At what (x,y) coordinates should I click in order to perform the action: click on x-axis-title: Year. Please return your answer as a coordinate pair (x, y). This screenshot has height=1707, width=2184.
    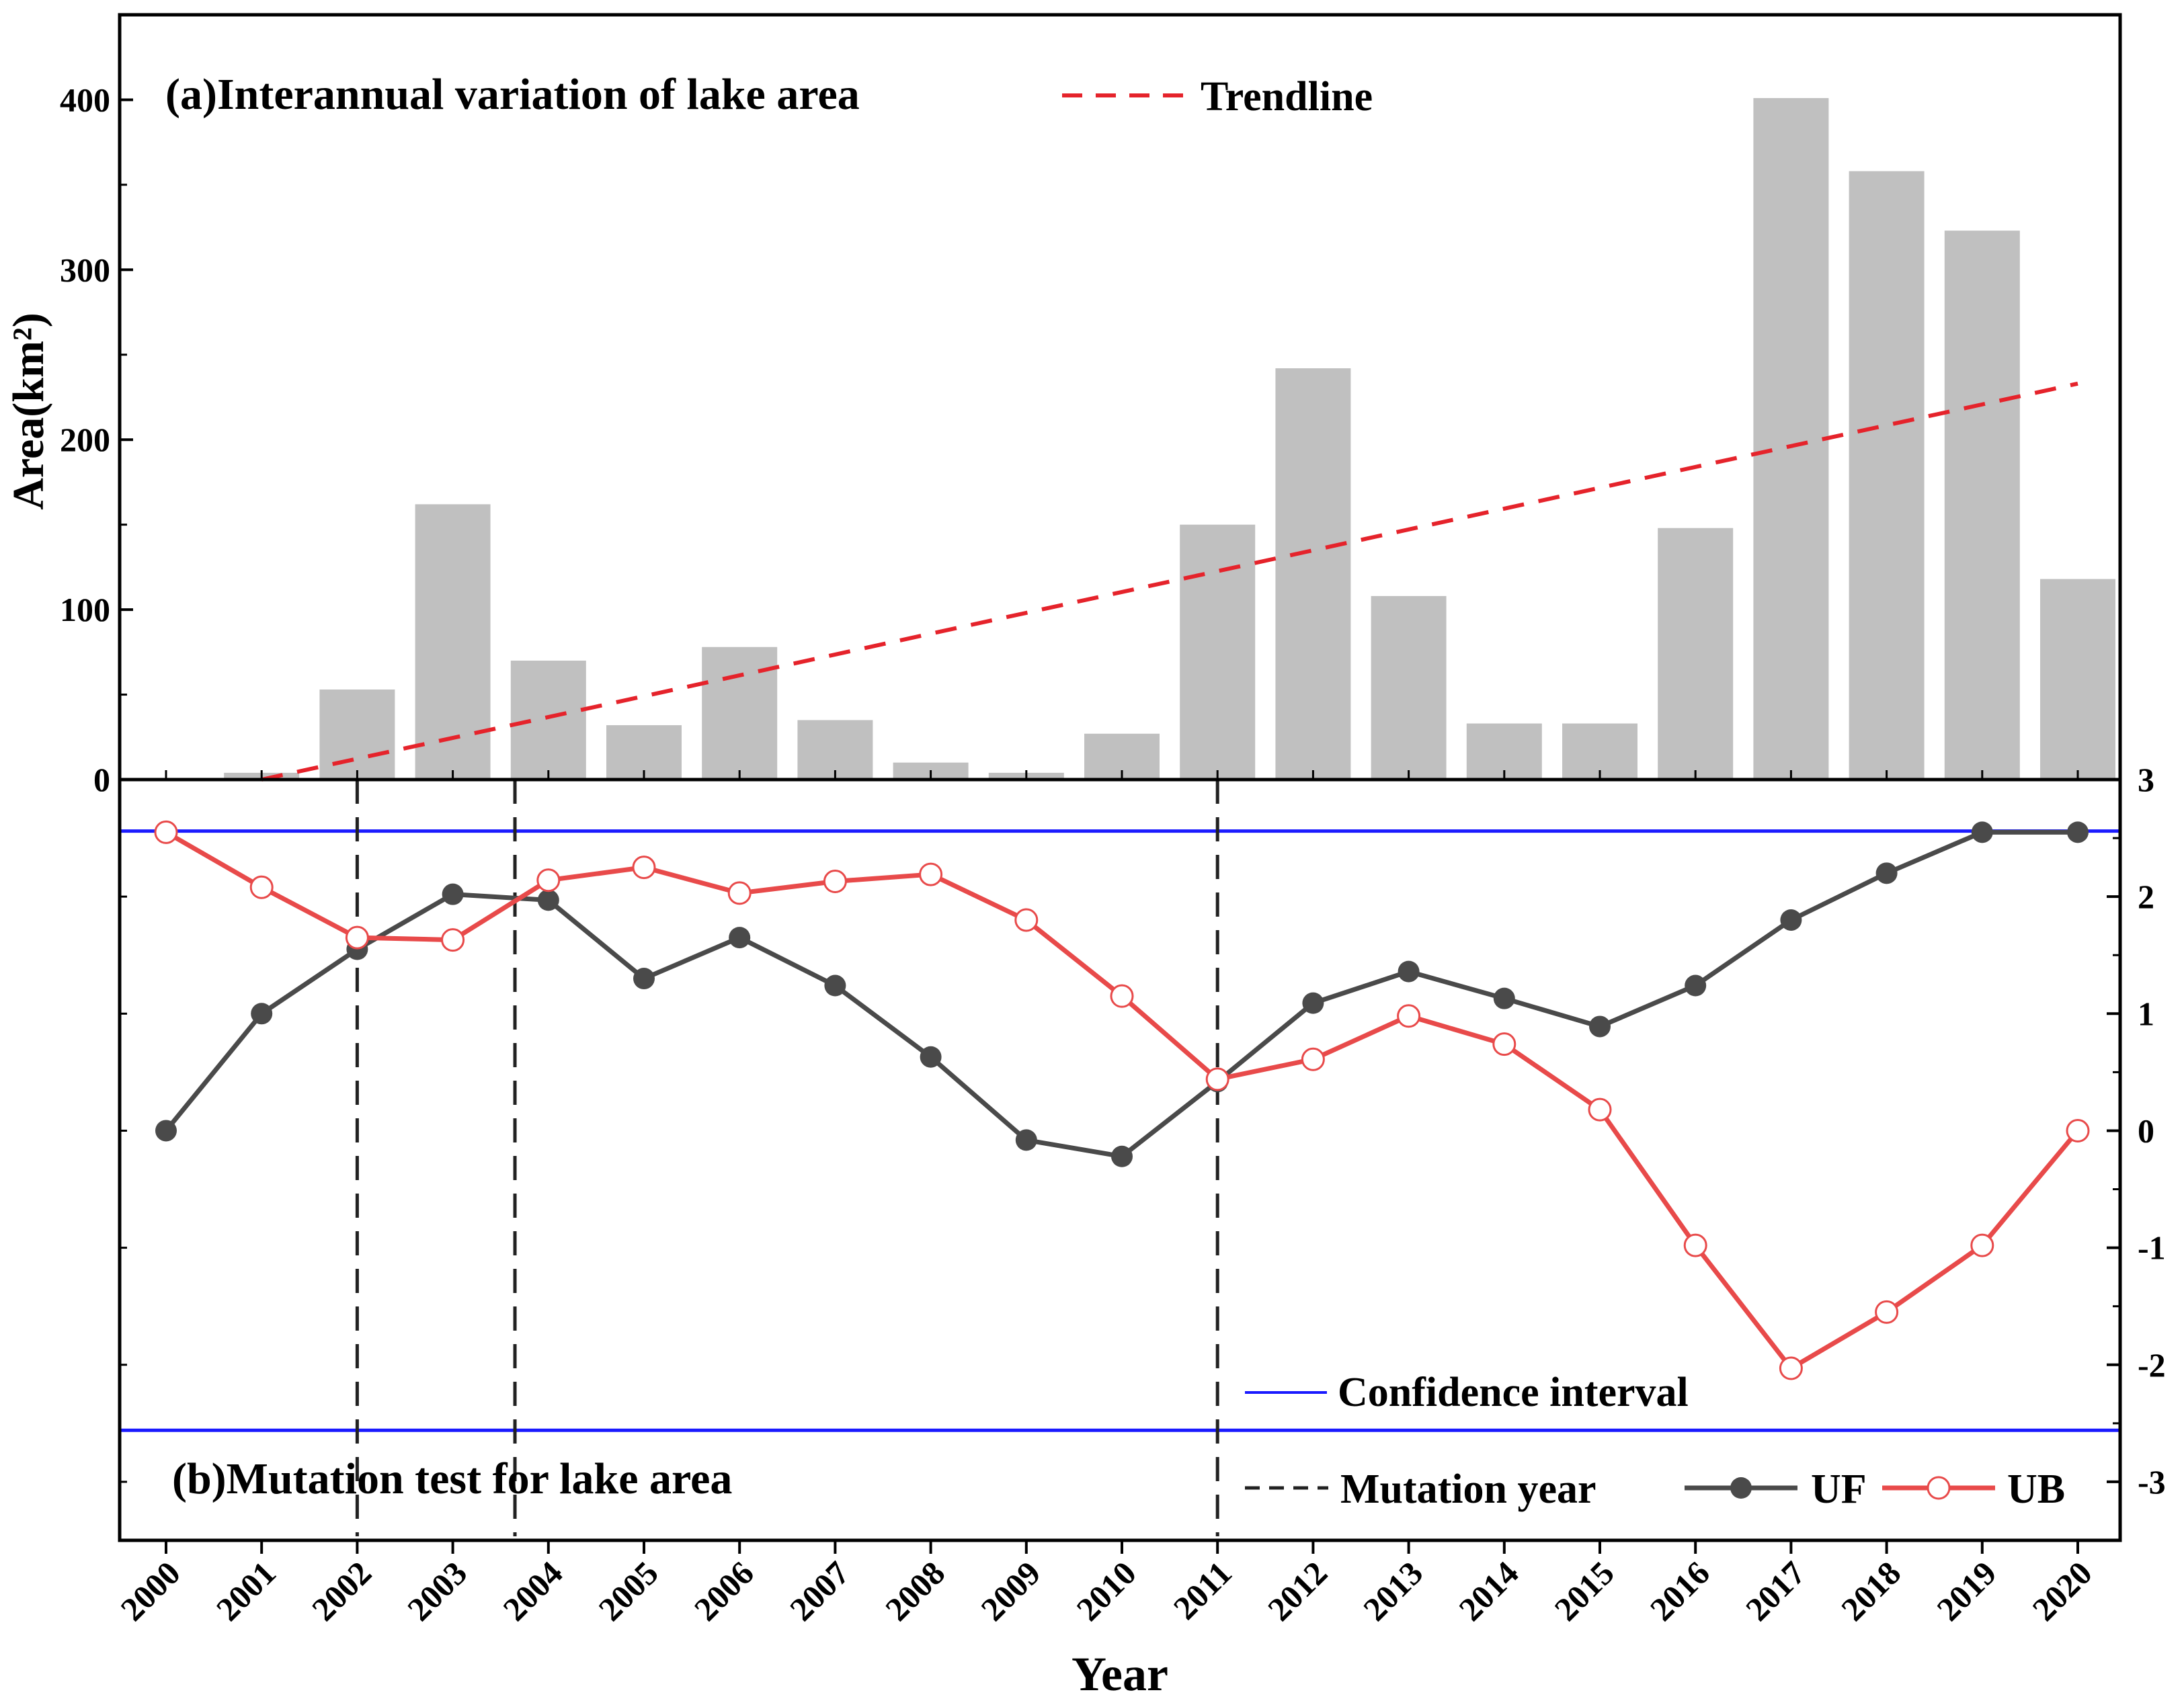
    Looking at the image, I should click on (1119, 1674).